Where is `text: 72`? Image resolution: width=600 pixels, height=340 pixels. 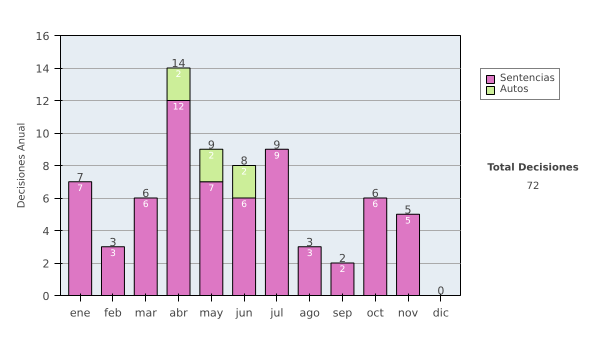
text: 72 is located at coordinates (533, 186).